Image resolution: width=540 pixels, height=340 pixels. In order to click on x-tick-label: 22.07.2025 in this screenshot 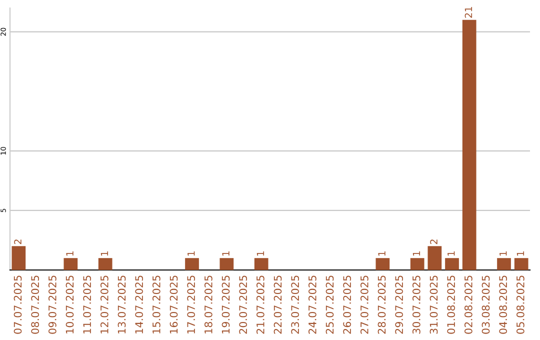, I will do `click(278, 305)`.